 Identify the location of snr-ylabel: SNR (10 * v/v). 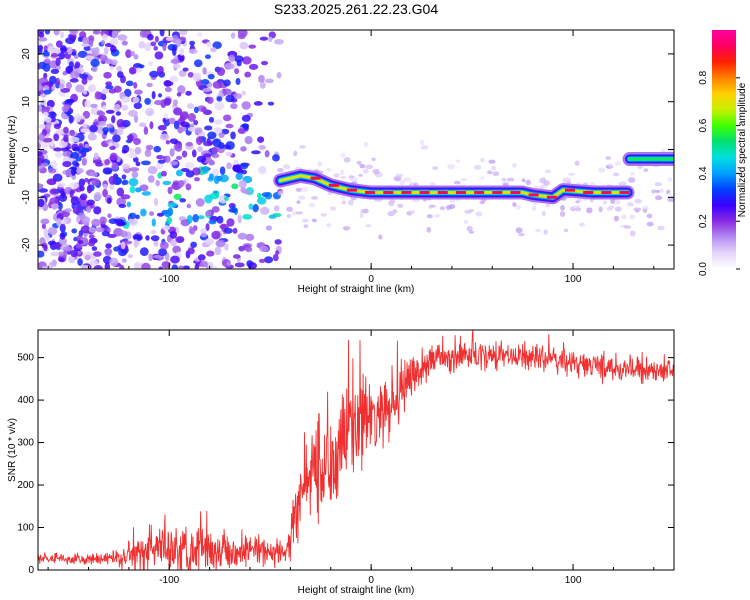
(12, 450).